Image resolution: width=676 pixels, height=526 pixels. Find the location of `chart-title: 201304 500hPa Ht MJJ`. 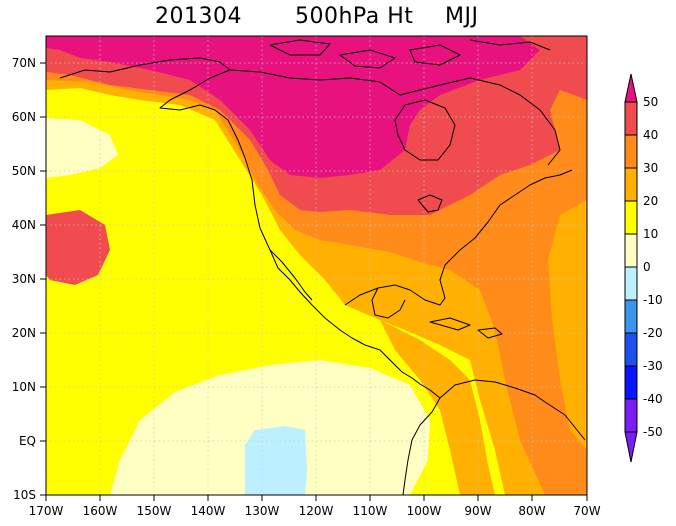

chart-title: 201304 500hPa Ht MJJ is located at coordinates (338, 19).